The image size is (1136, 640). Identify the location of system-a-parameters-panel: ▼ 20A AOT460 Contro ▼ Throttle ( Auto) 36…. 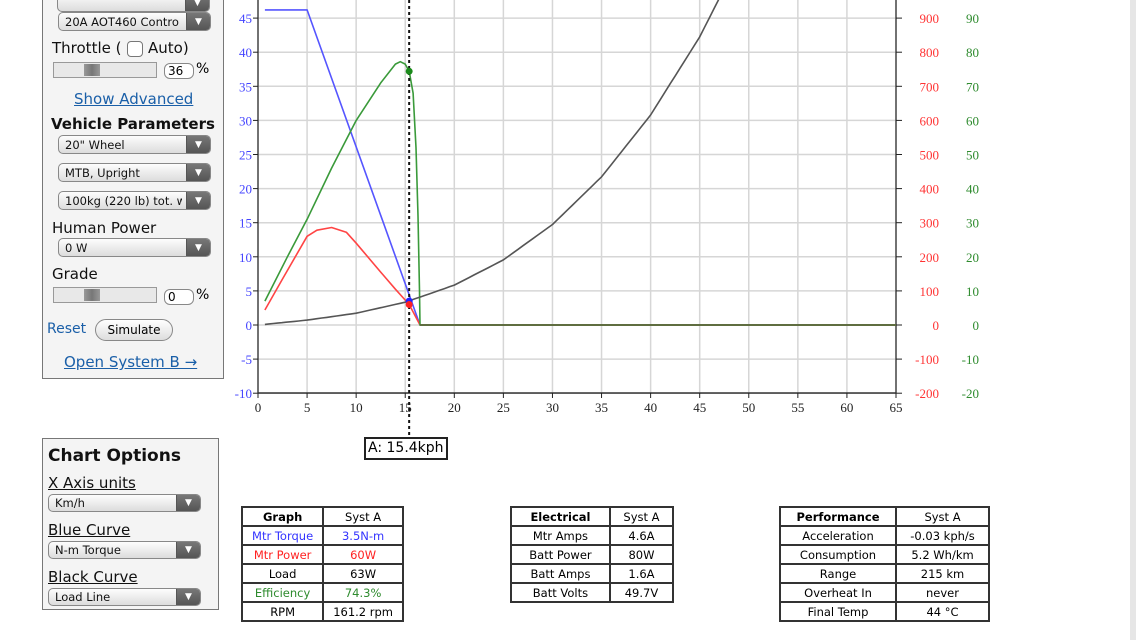
(133, 189).